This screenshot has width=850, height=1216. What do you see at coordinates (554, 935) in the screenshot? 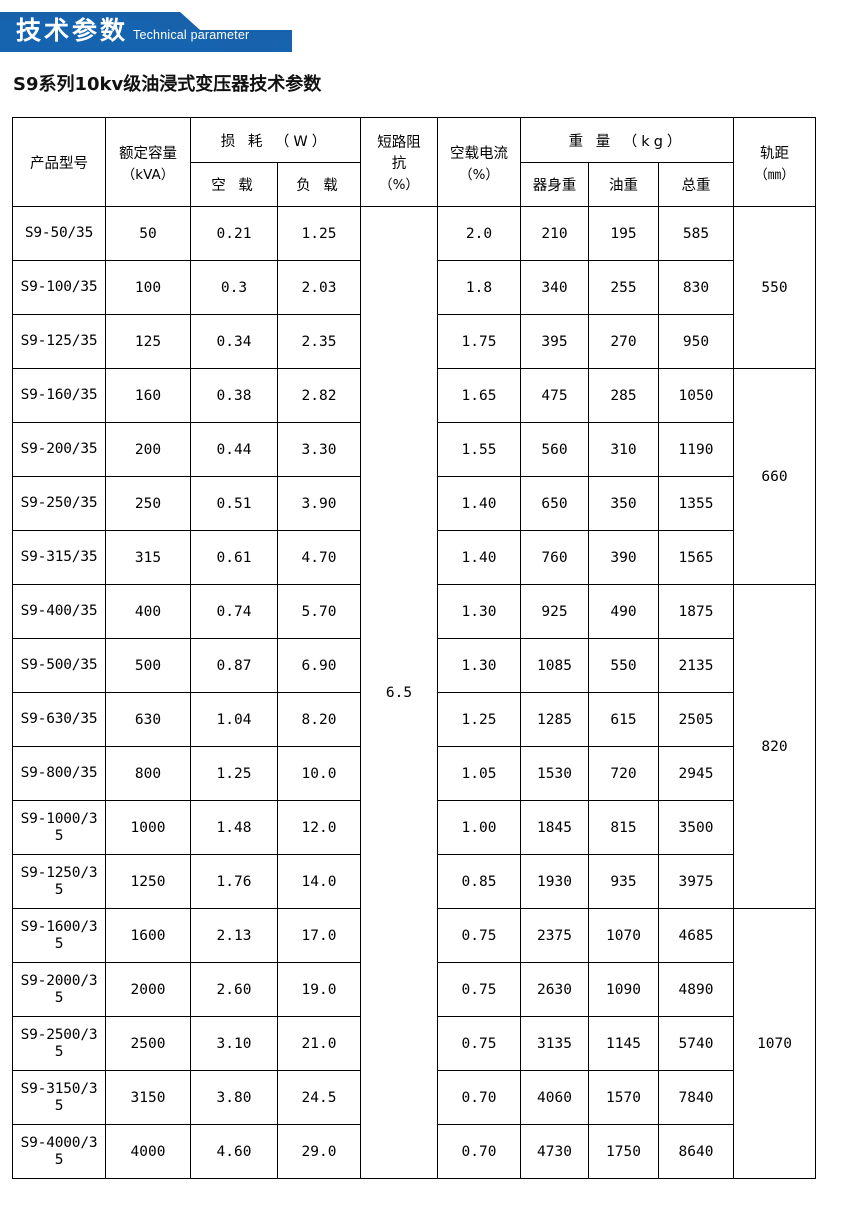
I see `cell-weight-body: 2375` at bounding box center [554, 935].